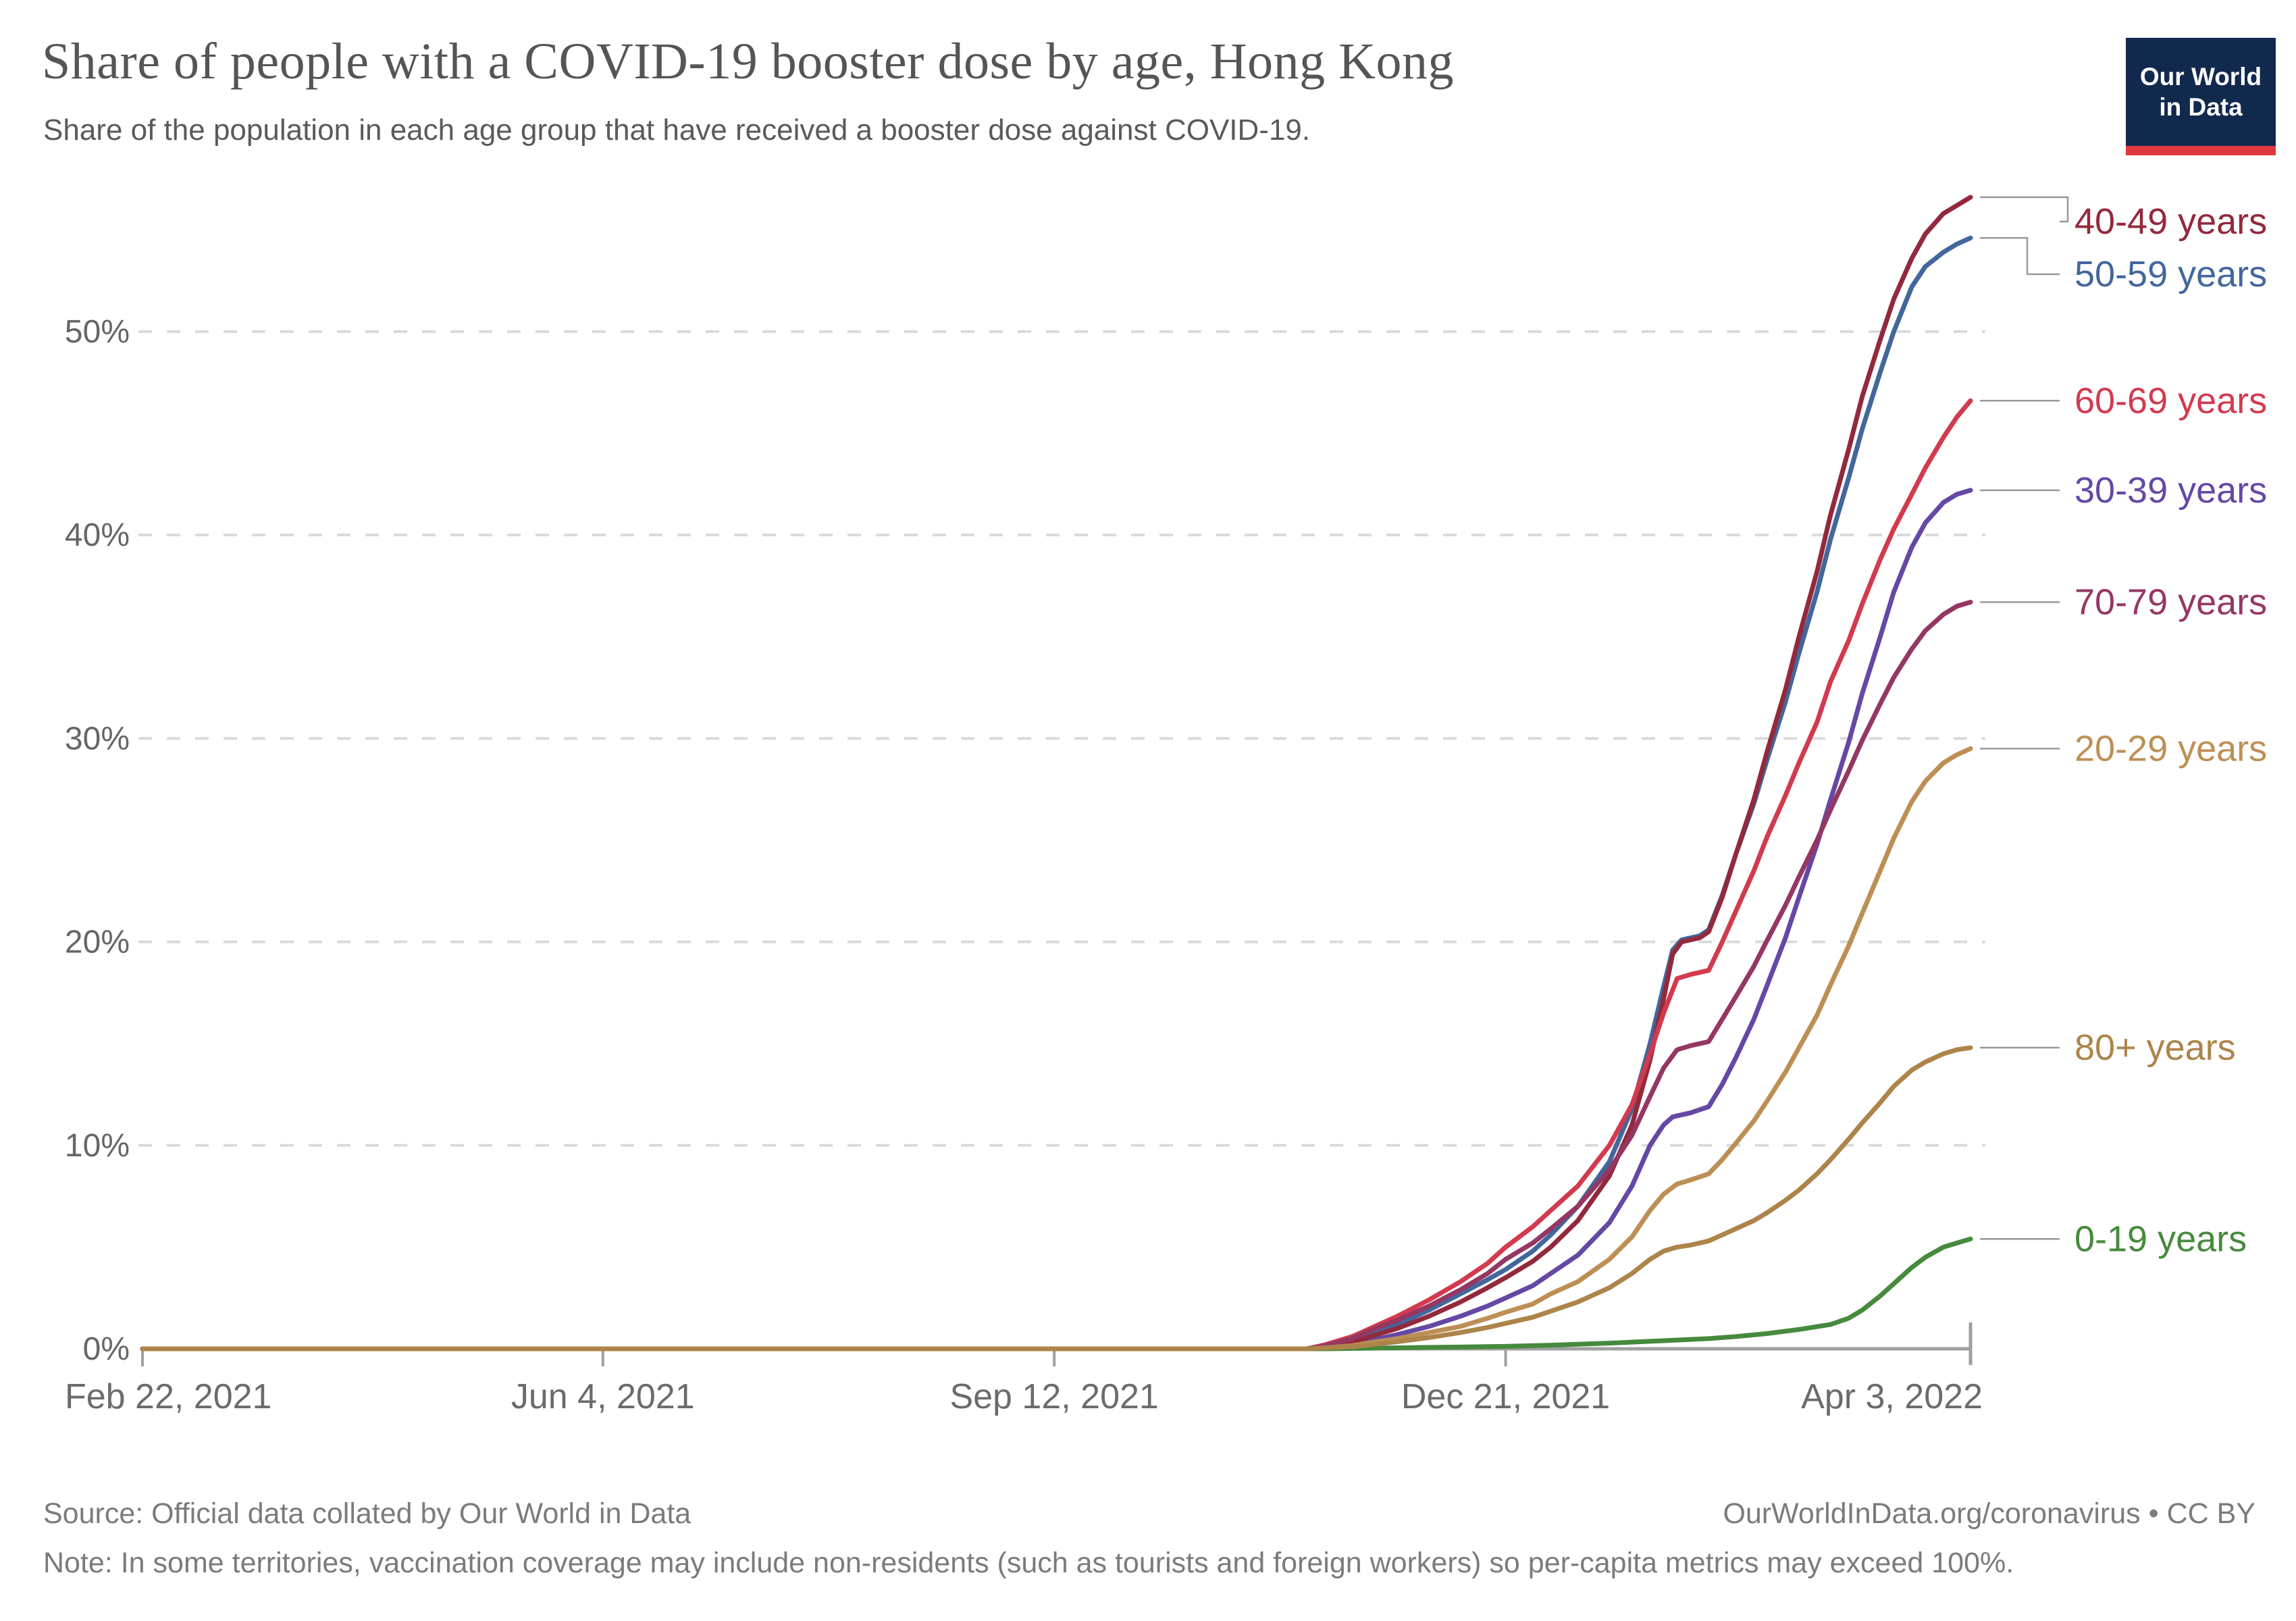  What do you see at coordinates (2201, 150) in the screenshot?
I see `owid-logo-redbar` at bounding box center [2201, 150].